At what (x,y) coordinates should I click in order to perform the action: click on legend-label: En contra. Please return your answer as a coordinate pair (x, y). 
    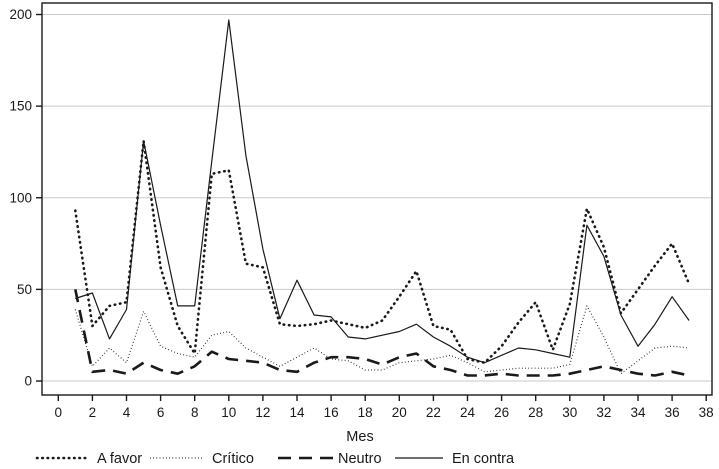
    Looking at the image, I should click on (483, 459).